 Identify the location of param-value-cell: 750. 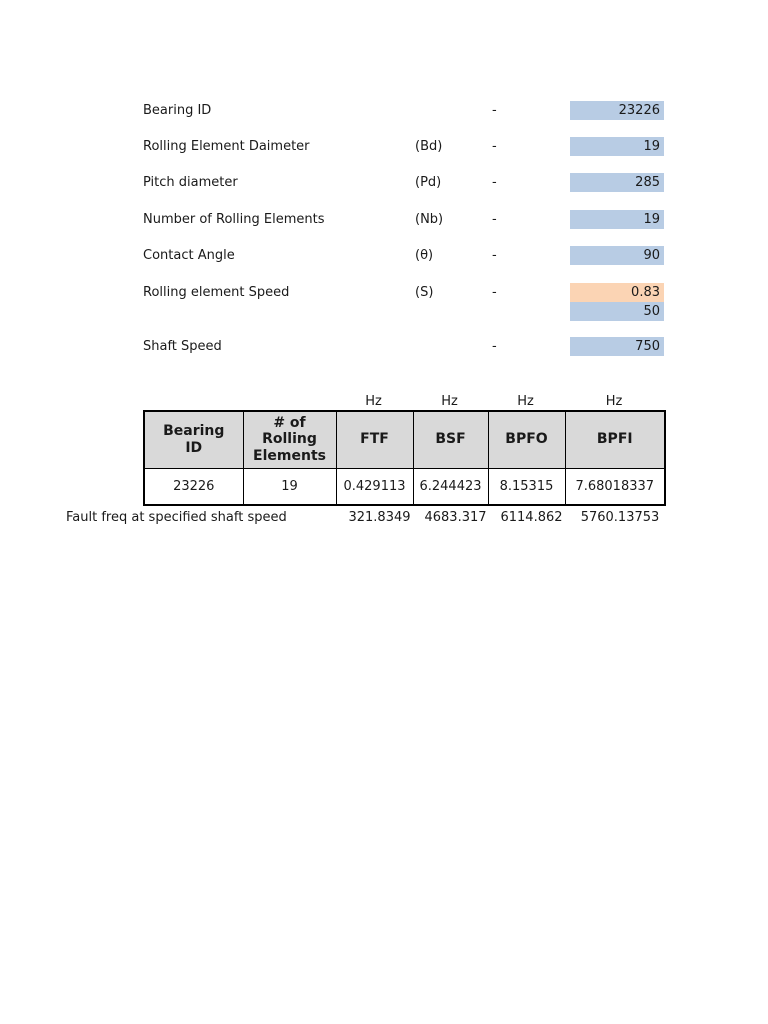
(617, 346).